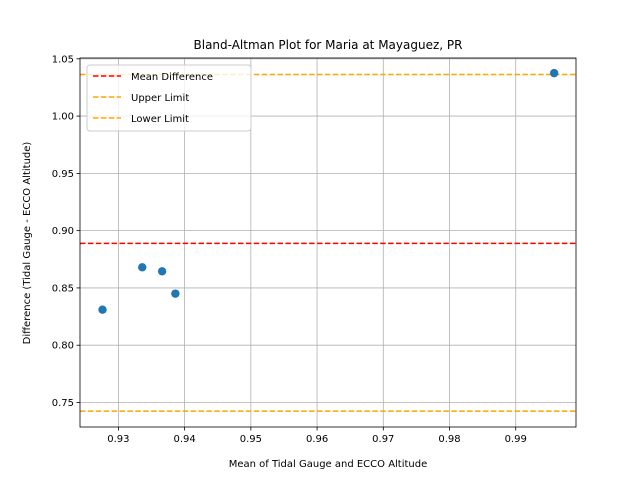  I want to click on x-tick-label: 0.95, so click(251, 439).